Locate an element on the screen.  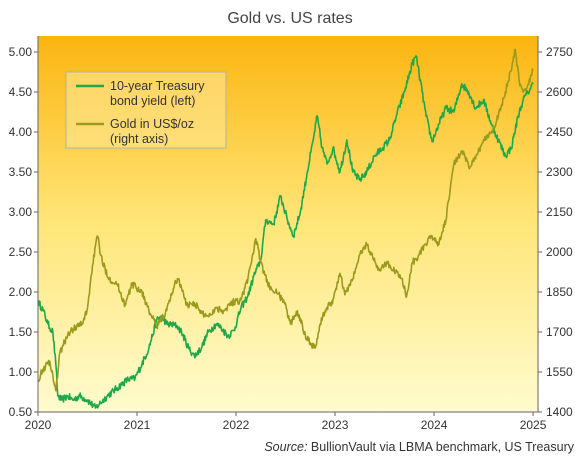
chart-title: Gold vs. US rates is located at coordinates (289, 18).